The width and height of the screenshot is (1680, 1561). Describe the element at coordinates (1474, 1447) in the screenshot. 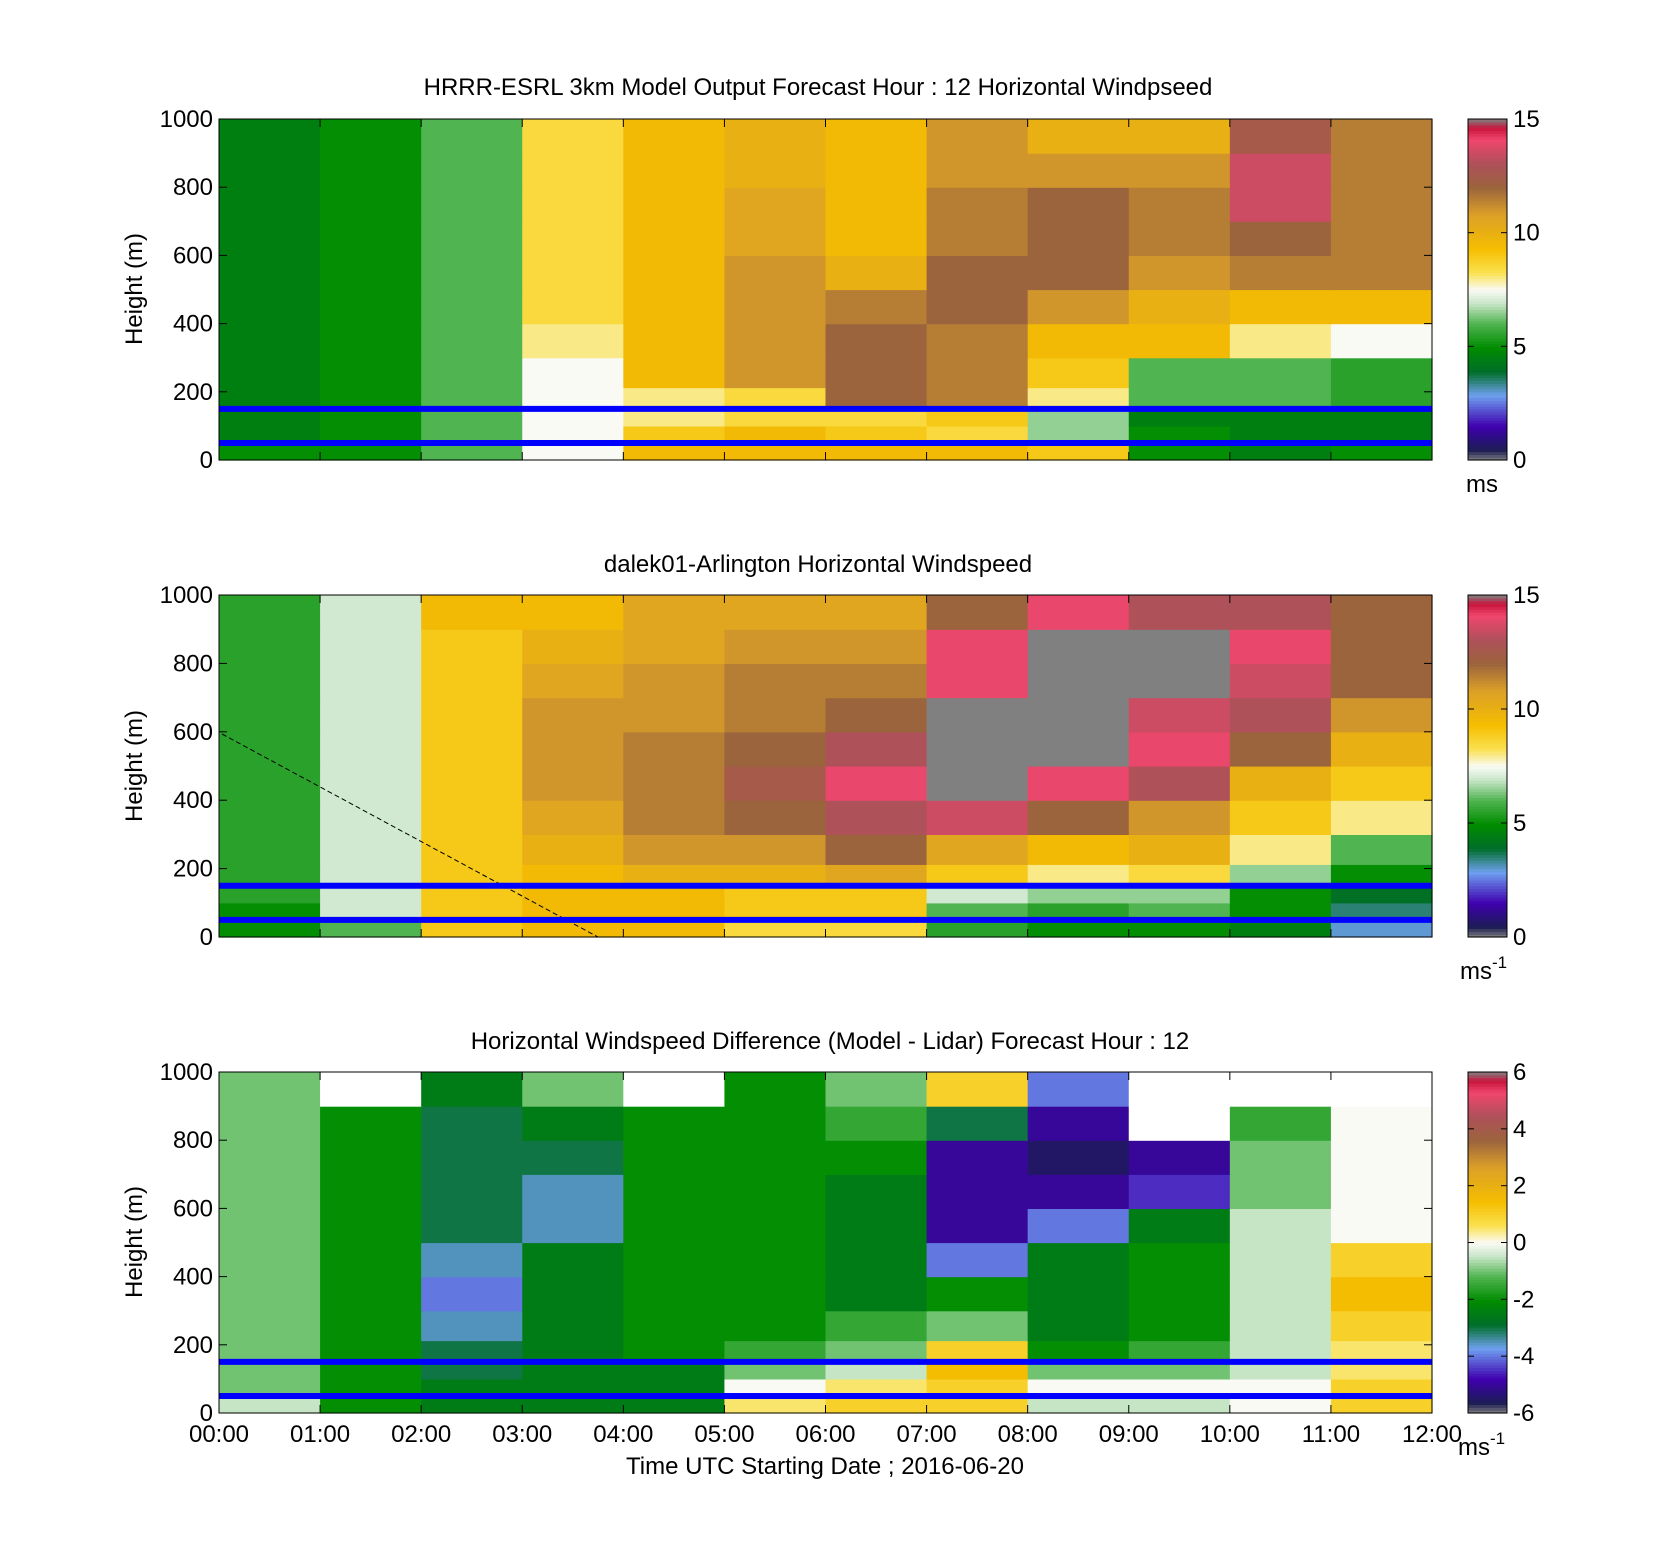

I see `panel-difference-unit-base: ms` at that location.